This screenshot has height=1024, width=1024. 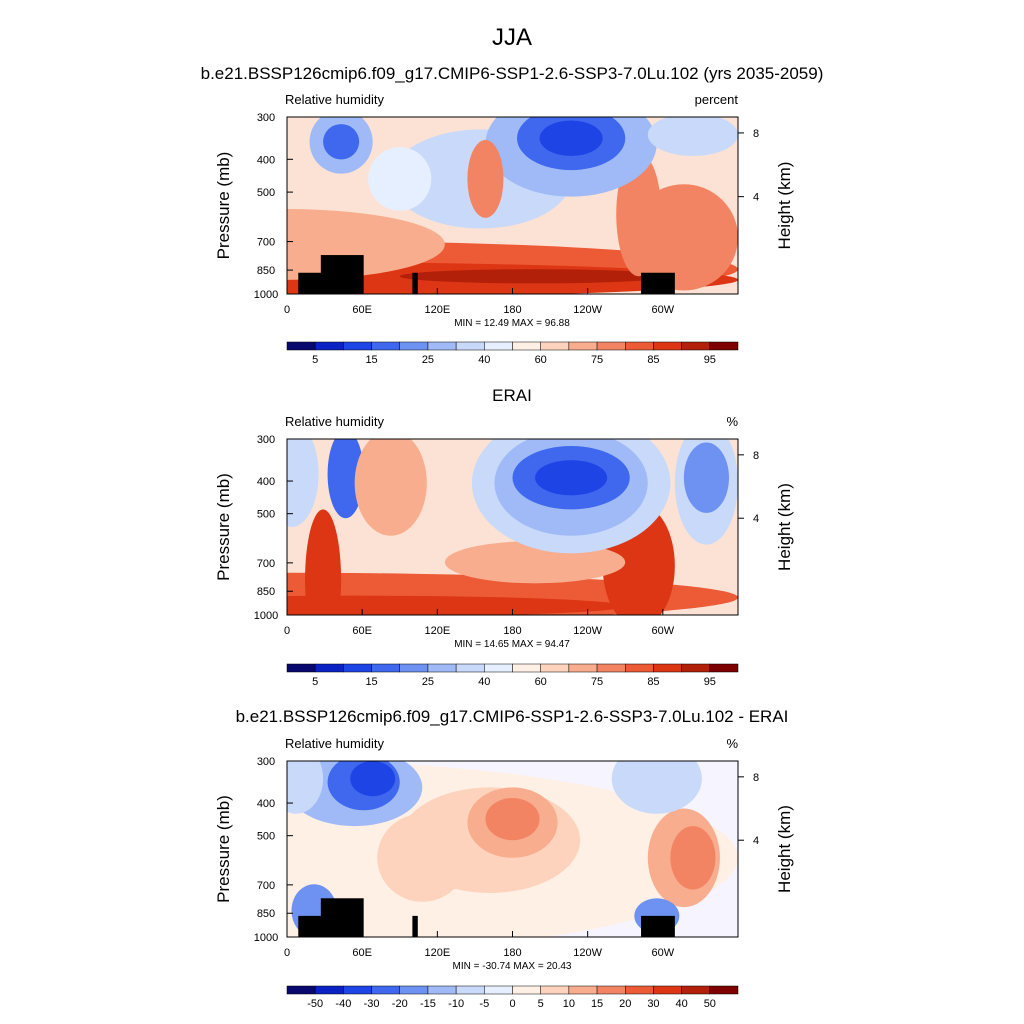 I want to click on colorbar-label: -10, so click(x=456, y=1004).